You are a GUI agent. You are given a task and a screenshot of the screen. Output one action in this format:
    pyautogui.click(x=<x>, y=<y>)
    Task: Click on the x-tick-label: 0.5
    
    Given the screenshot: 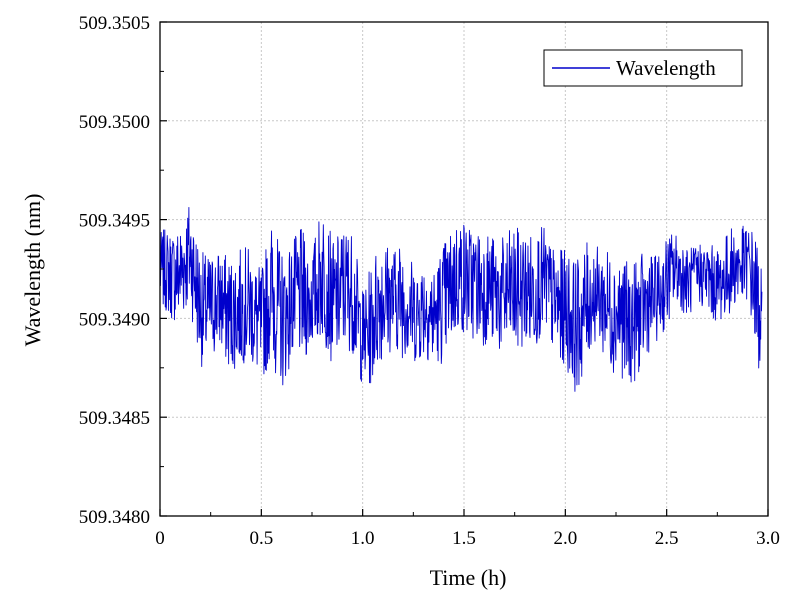 What is the action you would take?
    pyautogui.click(x=261, y=538)
    